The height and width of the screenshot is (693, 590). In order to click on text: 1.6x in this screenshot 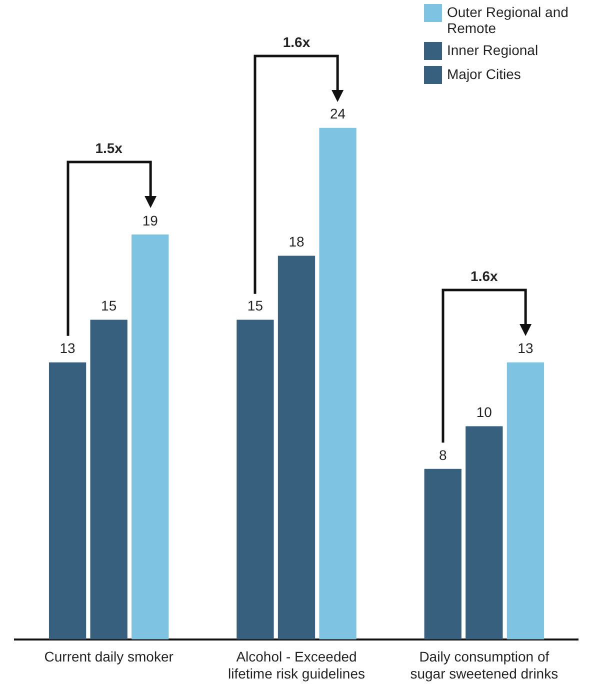, I will do `click(296, 42)`.